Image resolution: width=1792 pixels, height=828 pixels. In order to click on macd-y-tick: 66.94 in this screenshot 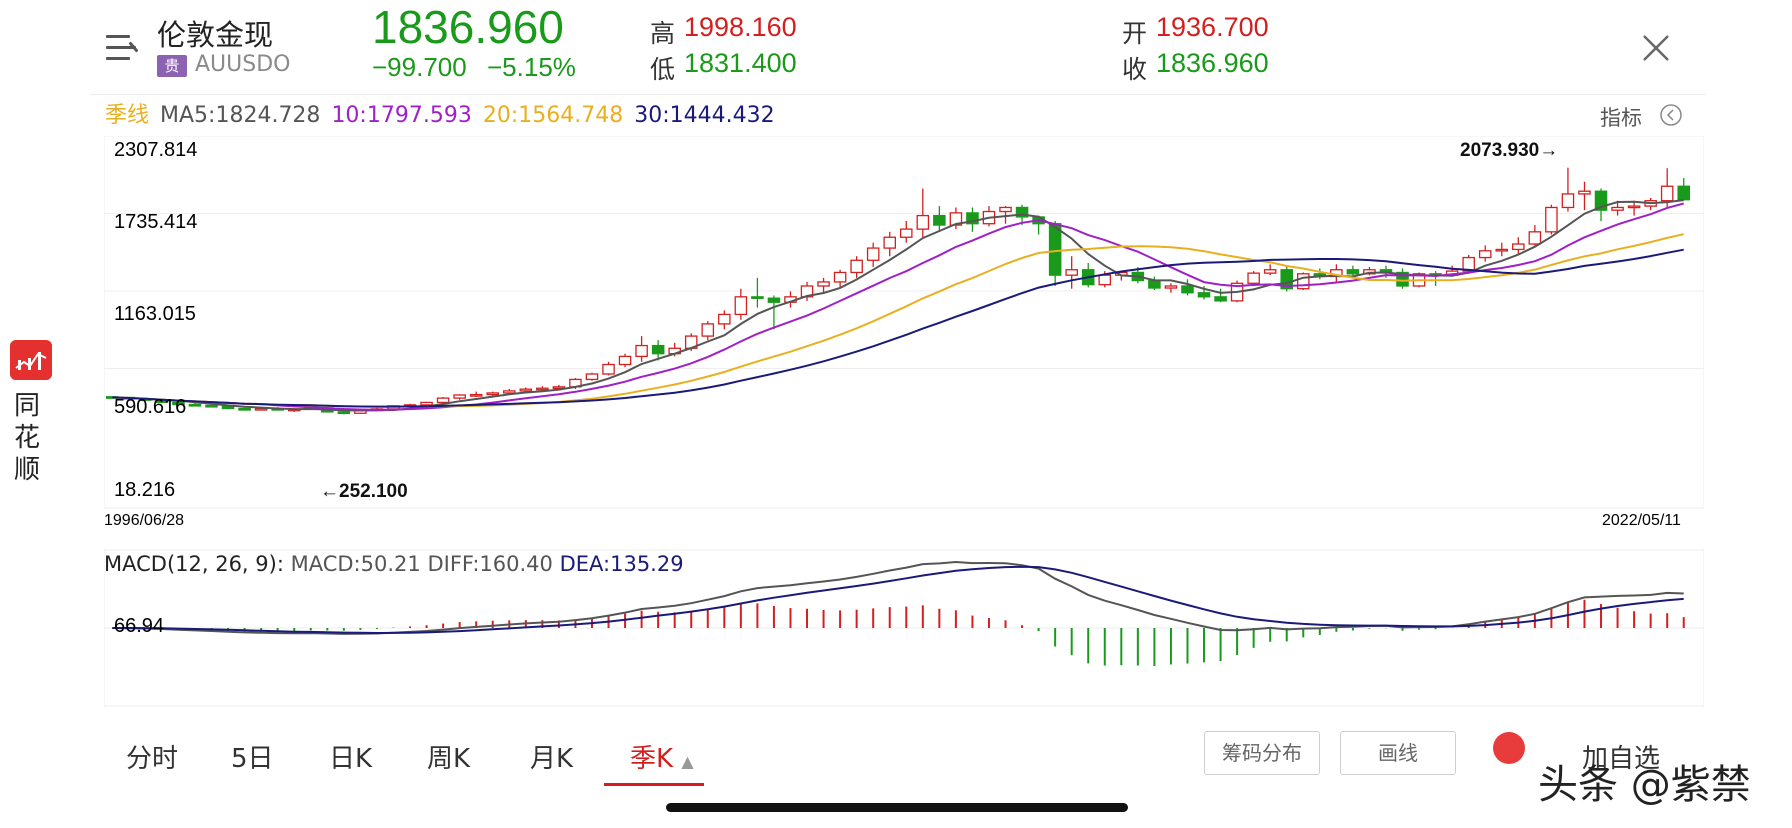, I will do `click(139, 626)`.